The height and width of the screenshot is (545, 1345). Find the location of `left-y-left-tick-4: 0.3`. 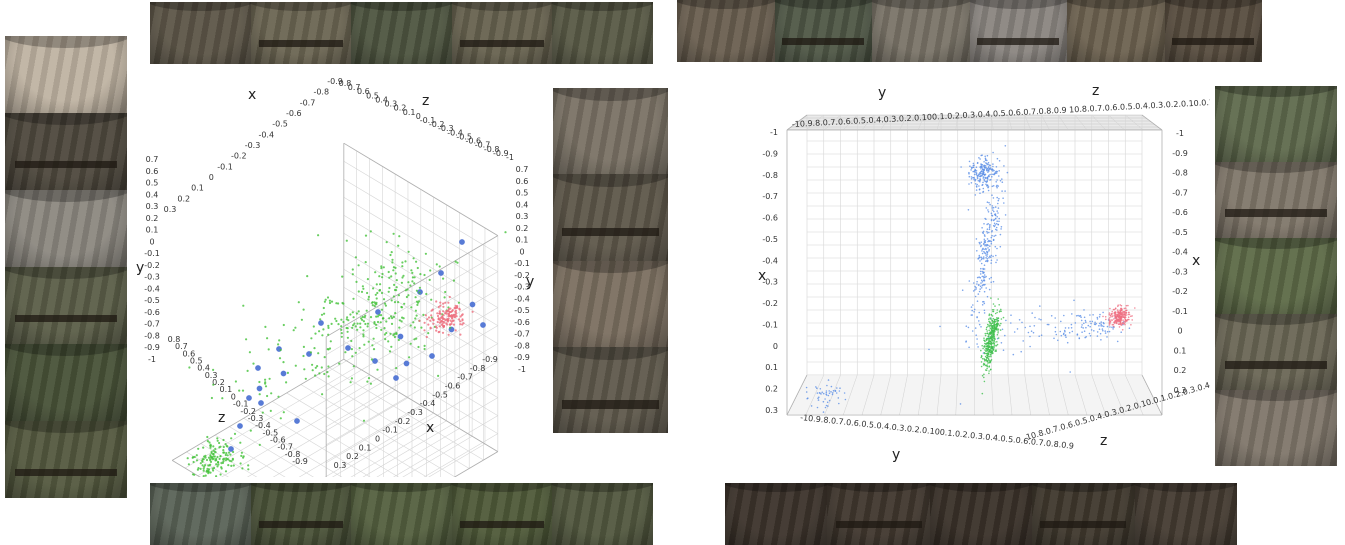

left-y-left-tick-4: 0.3 is located at coordinates (152, 206).